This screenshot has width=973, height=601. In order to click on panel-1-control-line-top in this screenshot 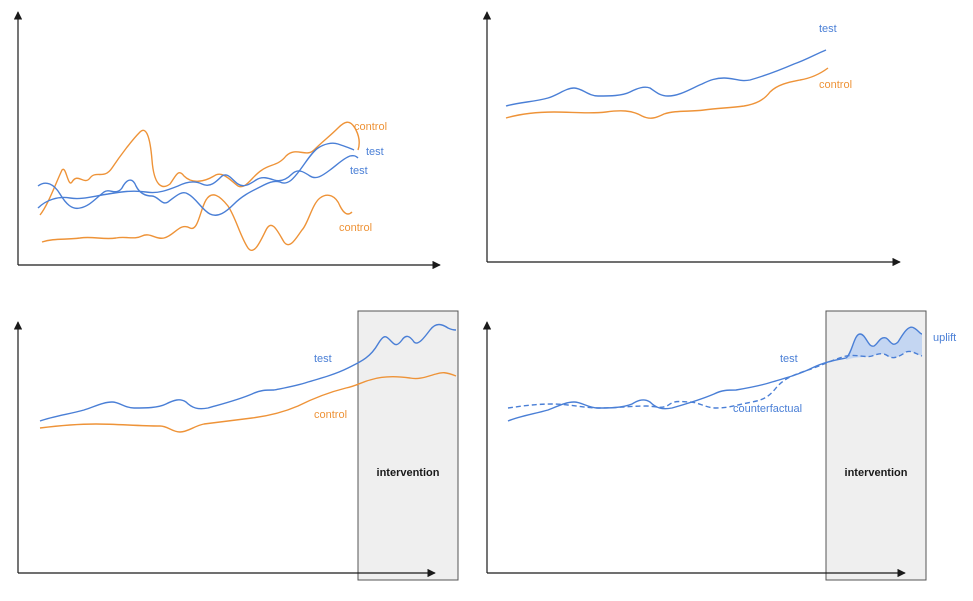, I will do `click(200, 168)`.